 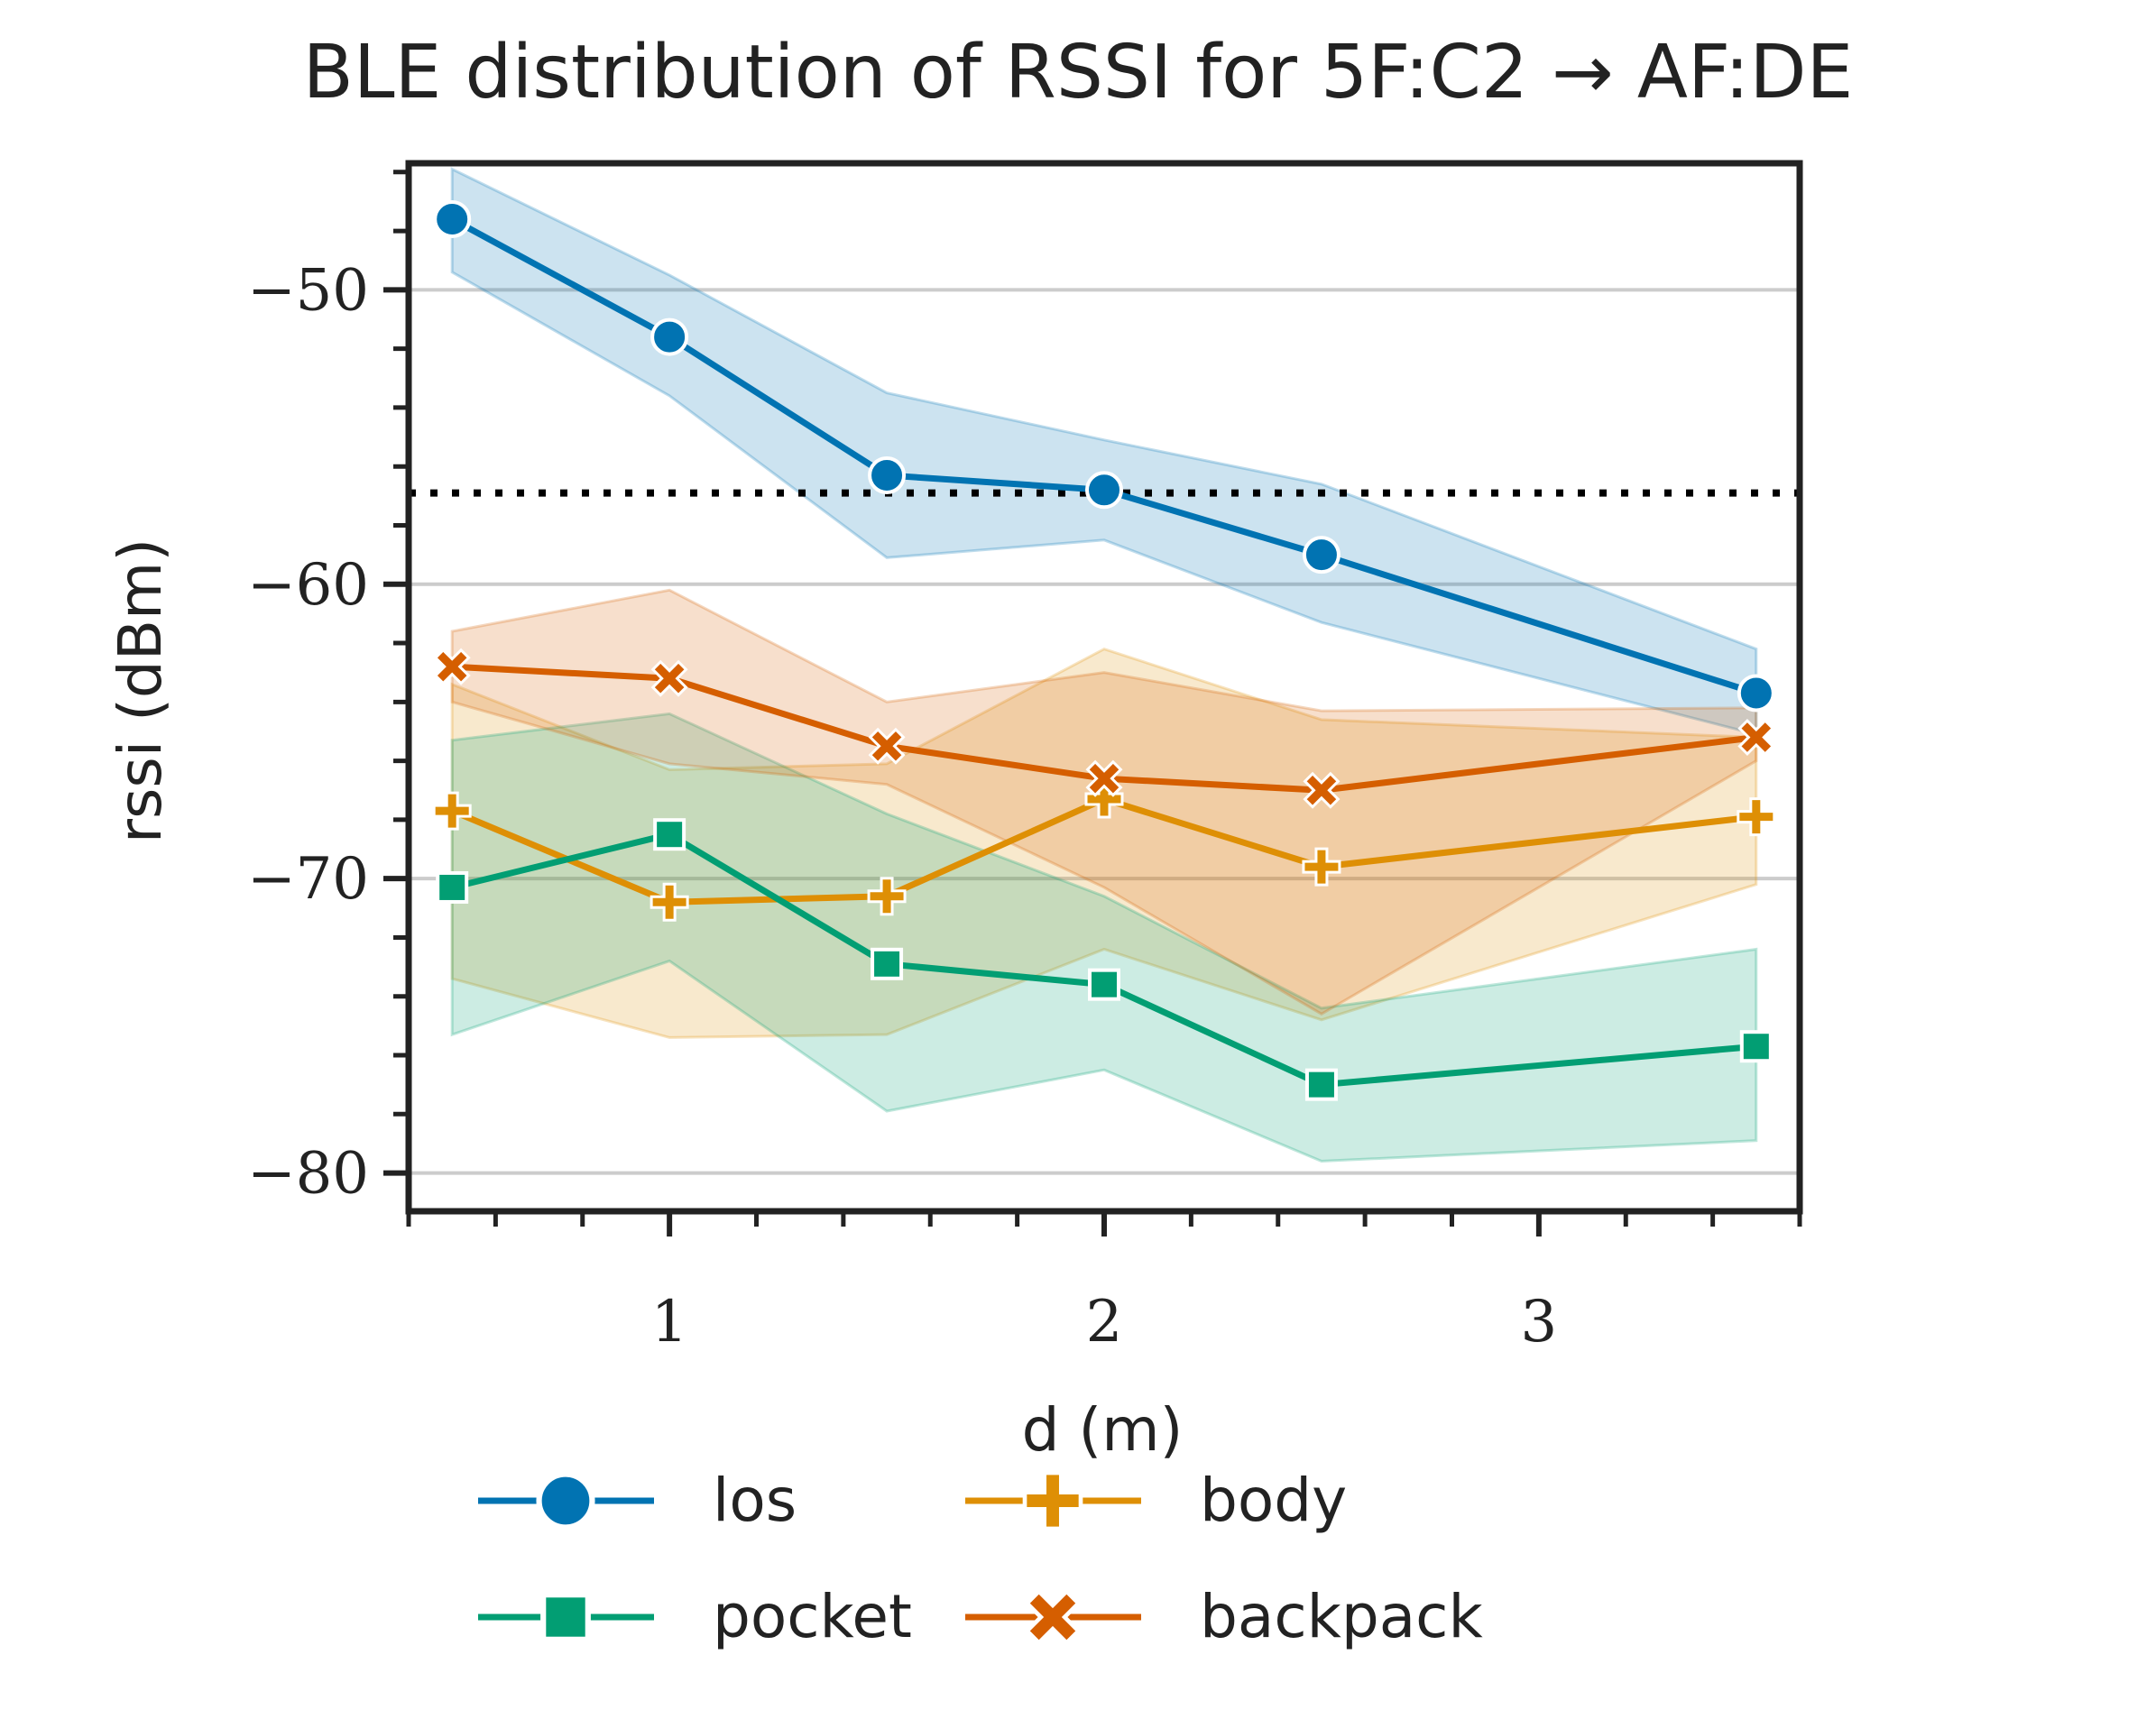 What do you see at coordinates (1341, 1616) in the screenshot?
I see `legend-label-backpack: backpack` at bounding box center [1341, 1616].